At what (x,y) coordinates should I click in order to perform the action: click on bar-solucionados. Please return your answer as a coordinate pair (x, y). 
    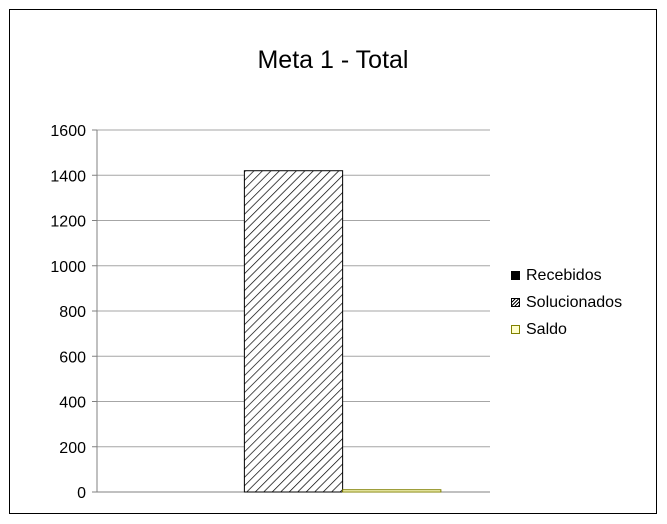
    Looking at the image, I should click on (293, 331).